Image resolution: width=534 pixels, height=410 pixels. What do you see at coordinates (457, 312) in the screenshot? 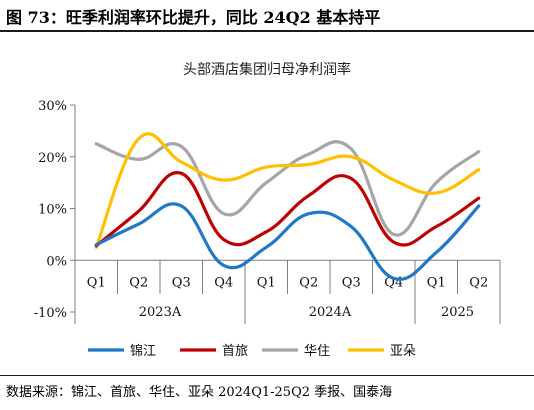
I see `year-label: 2025` at bounding box center [457, 312].